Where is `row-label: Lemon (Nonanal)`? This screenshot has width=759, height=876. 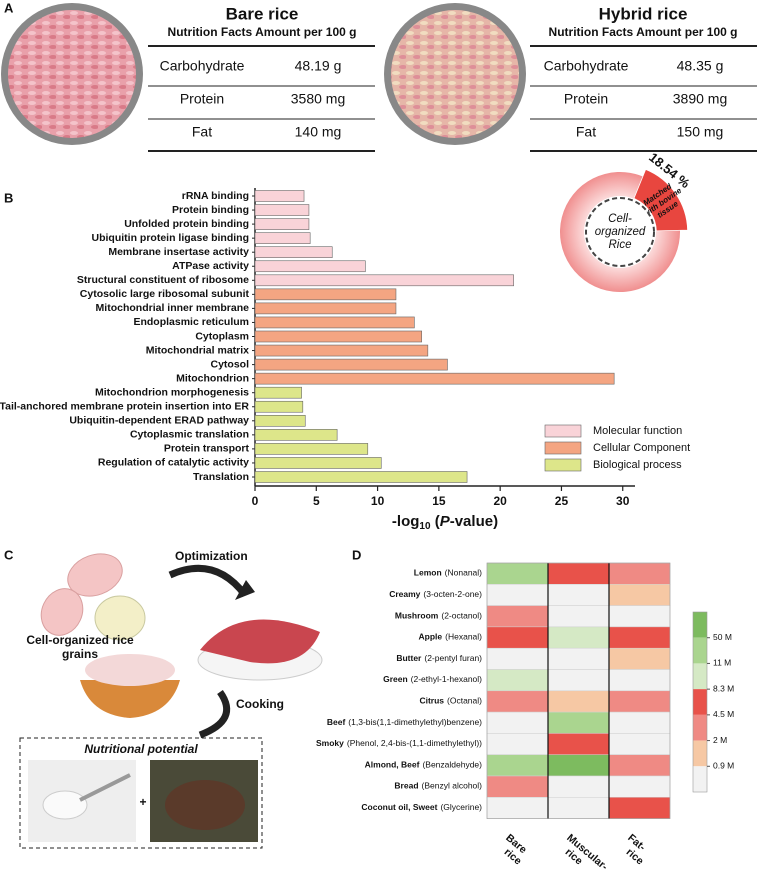
row-label: Lemon (Nonanal) is located at coordinates (448, 573).